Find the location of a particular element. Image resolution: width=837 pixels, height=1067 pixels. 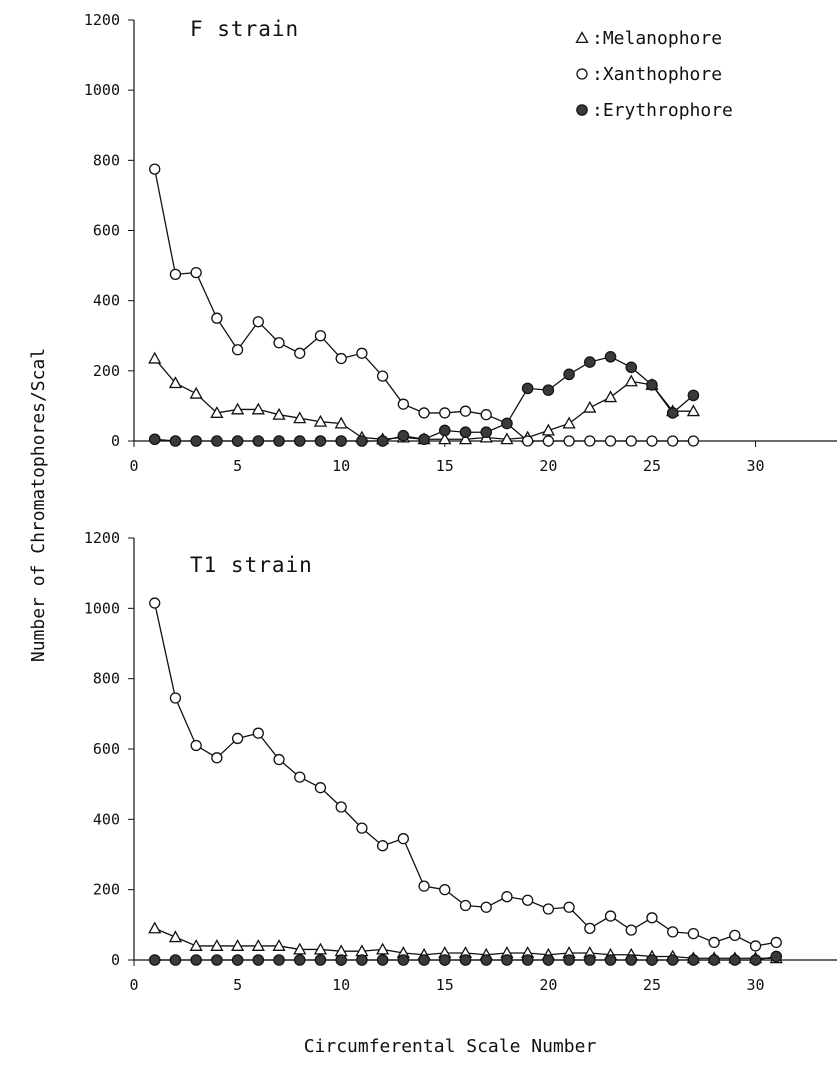

panel1-y-tick-label: 800 is located at coordinates (106, 160).